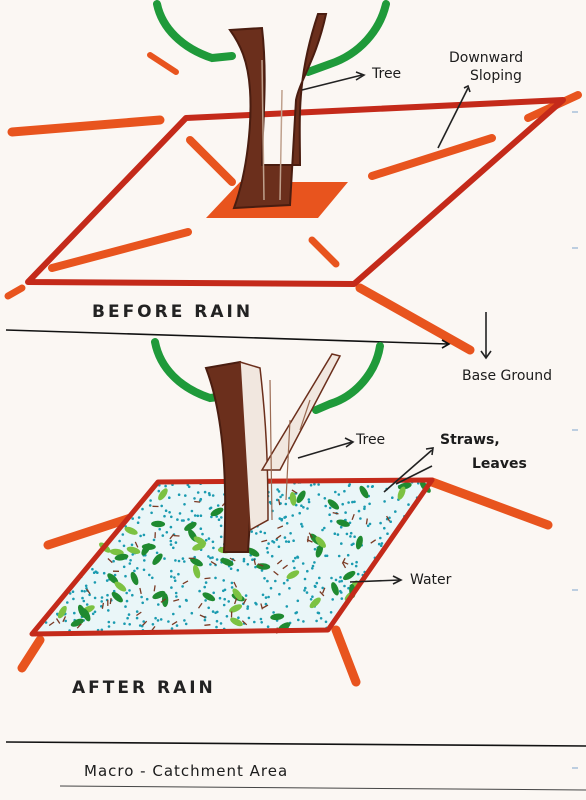  What do you see at coordinates (273, 453) in the screenshot?
I see `tree-trunk-after` at bounding box center [273, 453].